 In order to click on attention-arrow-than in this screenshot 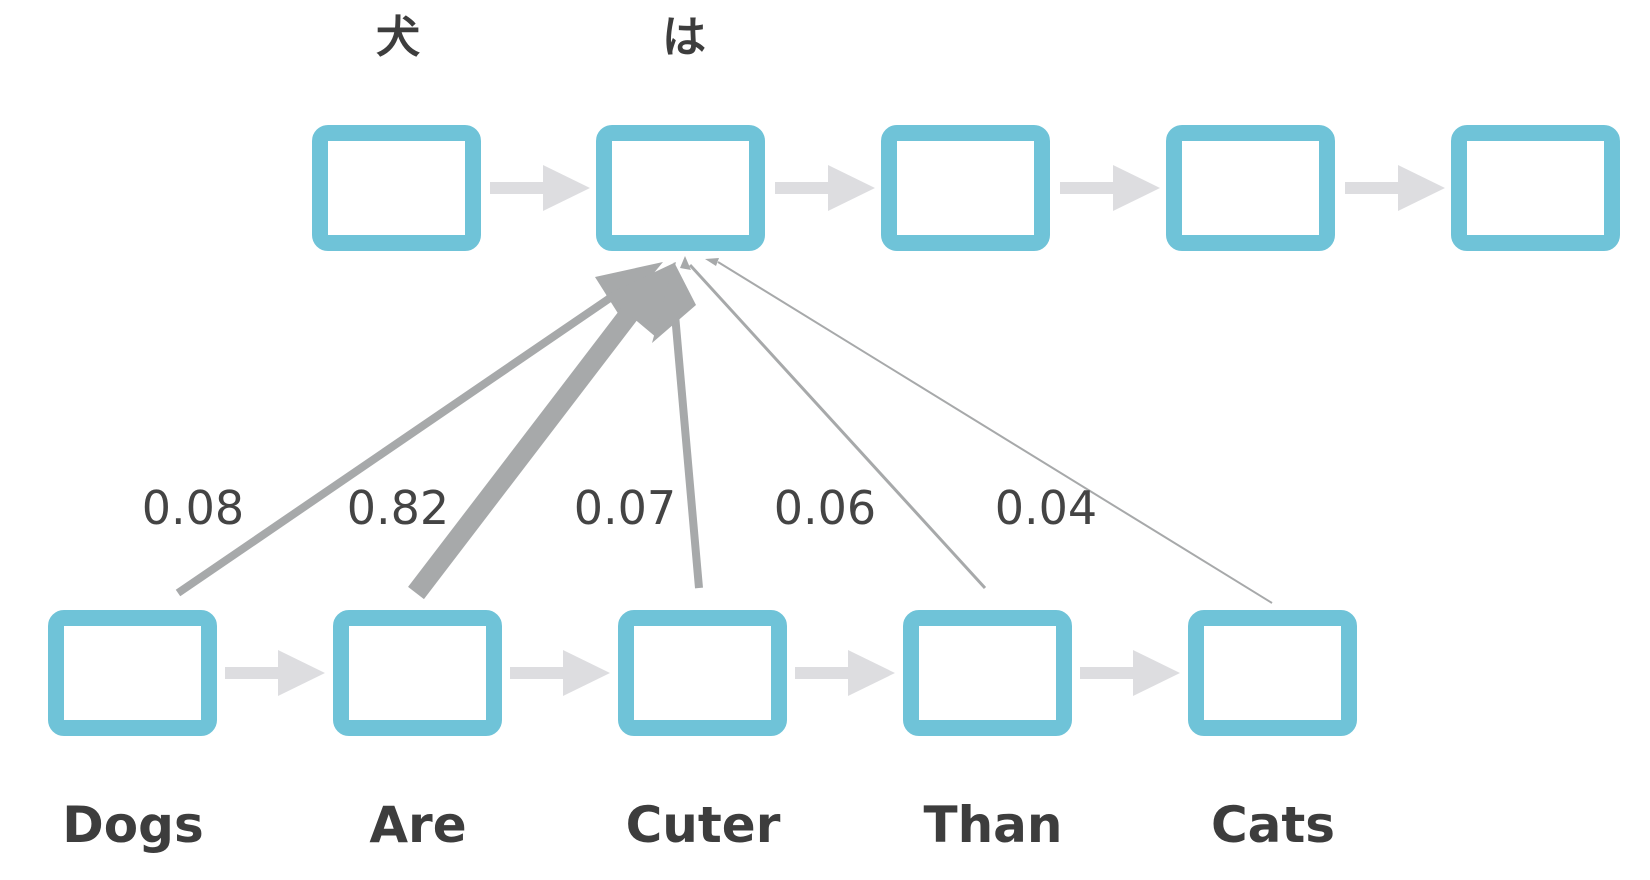, I will do `click(833, 423)`.